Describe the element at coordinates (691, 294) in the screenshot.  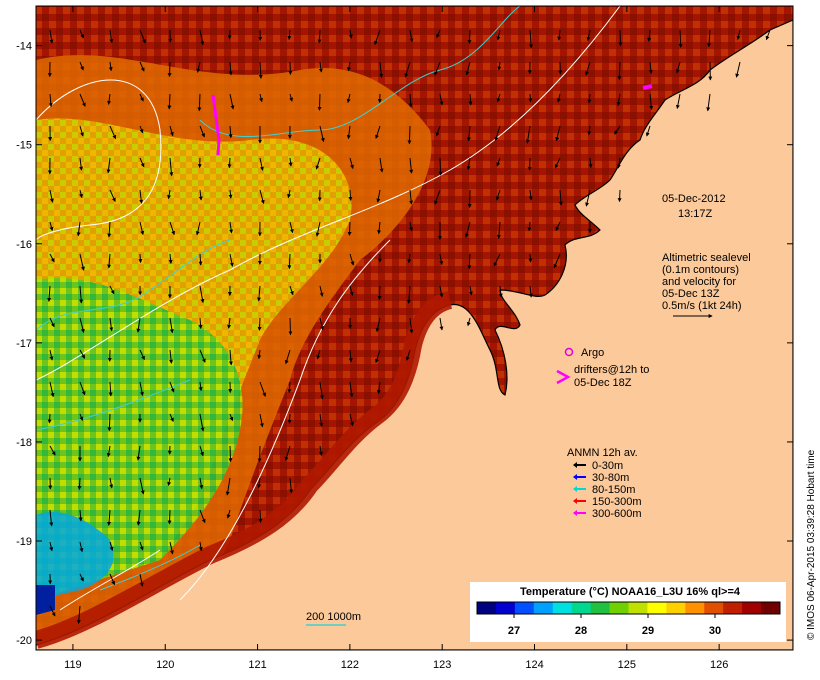
I see `altimetry-line-4: 05-Dec 13Z` at that location.